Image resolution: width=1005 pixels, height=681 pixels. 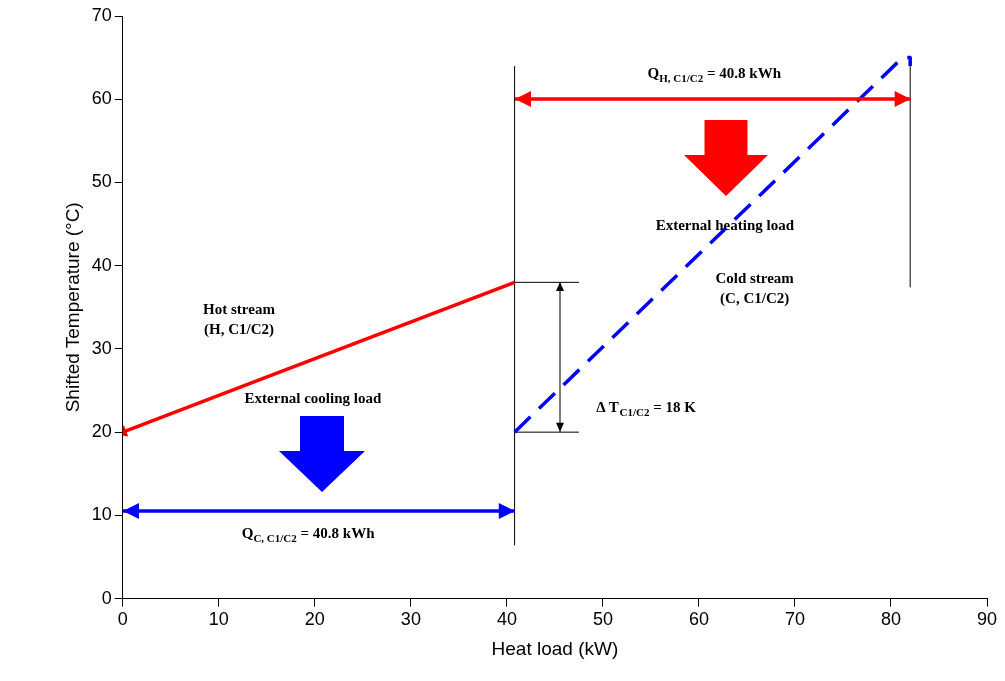 I want to click on x-tick-label: 0, so click(x=122, y=619).